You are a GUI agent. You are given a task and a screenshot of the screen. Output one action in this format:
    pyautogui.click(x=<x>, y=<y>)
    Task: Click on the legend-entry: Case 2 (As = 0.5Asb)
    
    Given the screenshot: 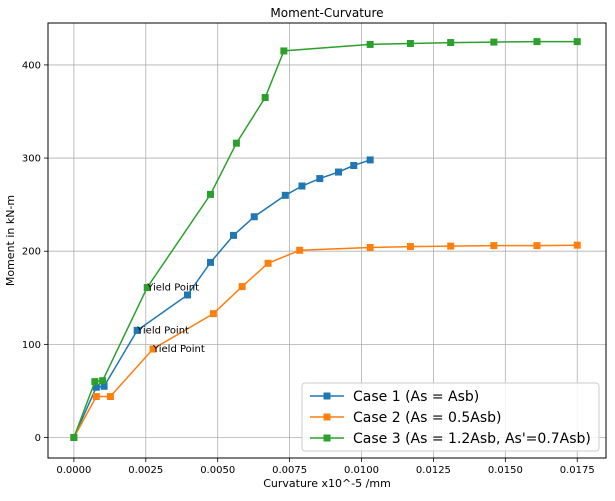 What is the action you would take?
    pyautogui.click(x=406, y=418)
    